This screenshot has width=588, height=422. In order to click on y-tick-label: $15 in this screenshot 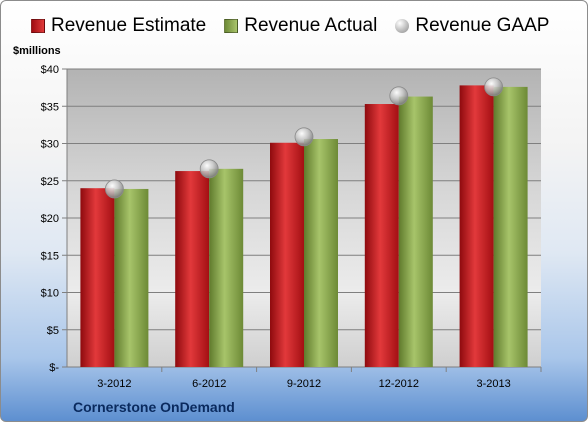, I will do `click(50, 256)`.